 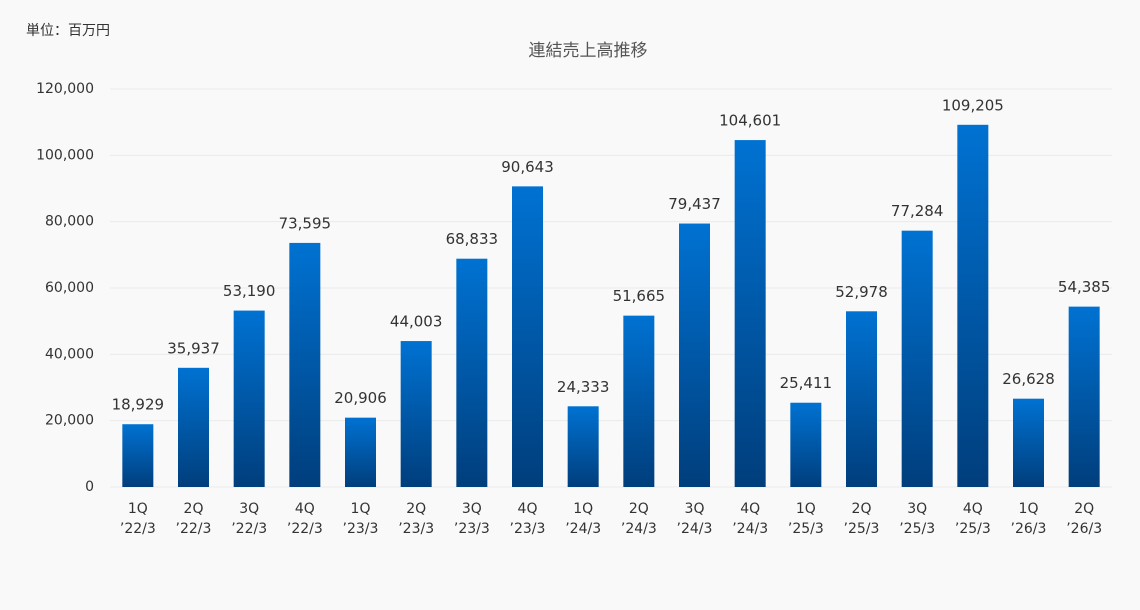 What do you see at coordinates (416, 322) in the screenshot?
I see `value-label: 44,003` at bounding box center [416, 322].